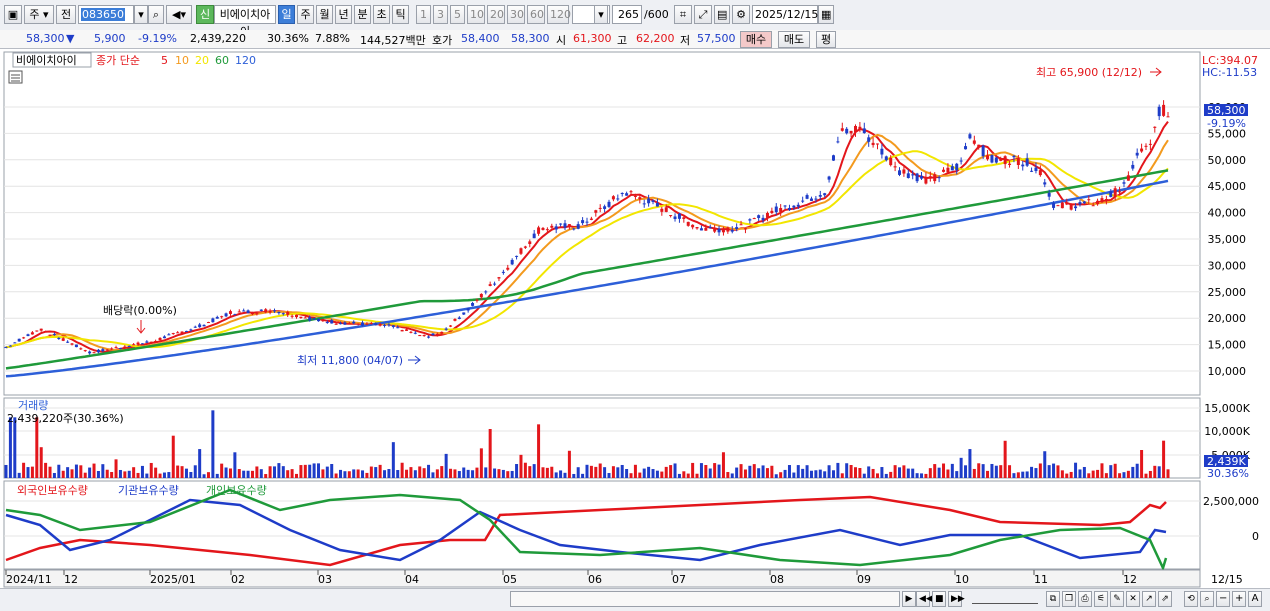  I want to click on view-select: 주 ▾, so click(39, 14).